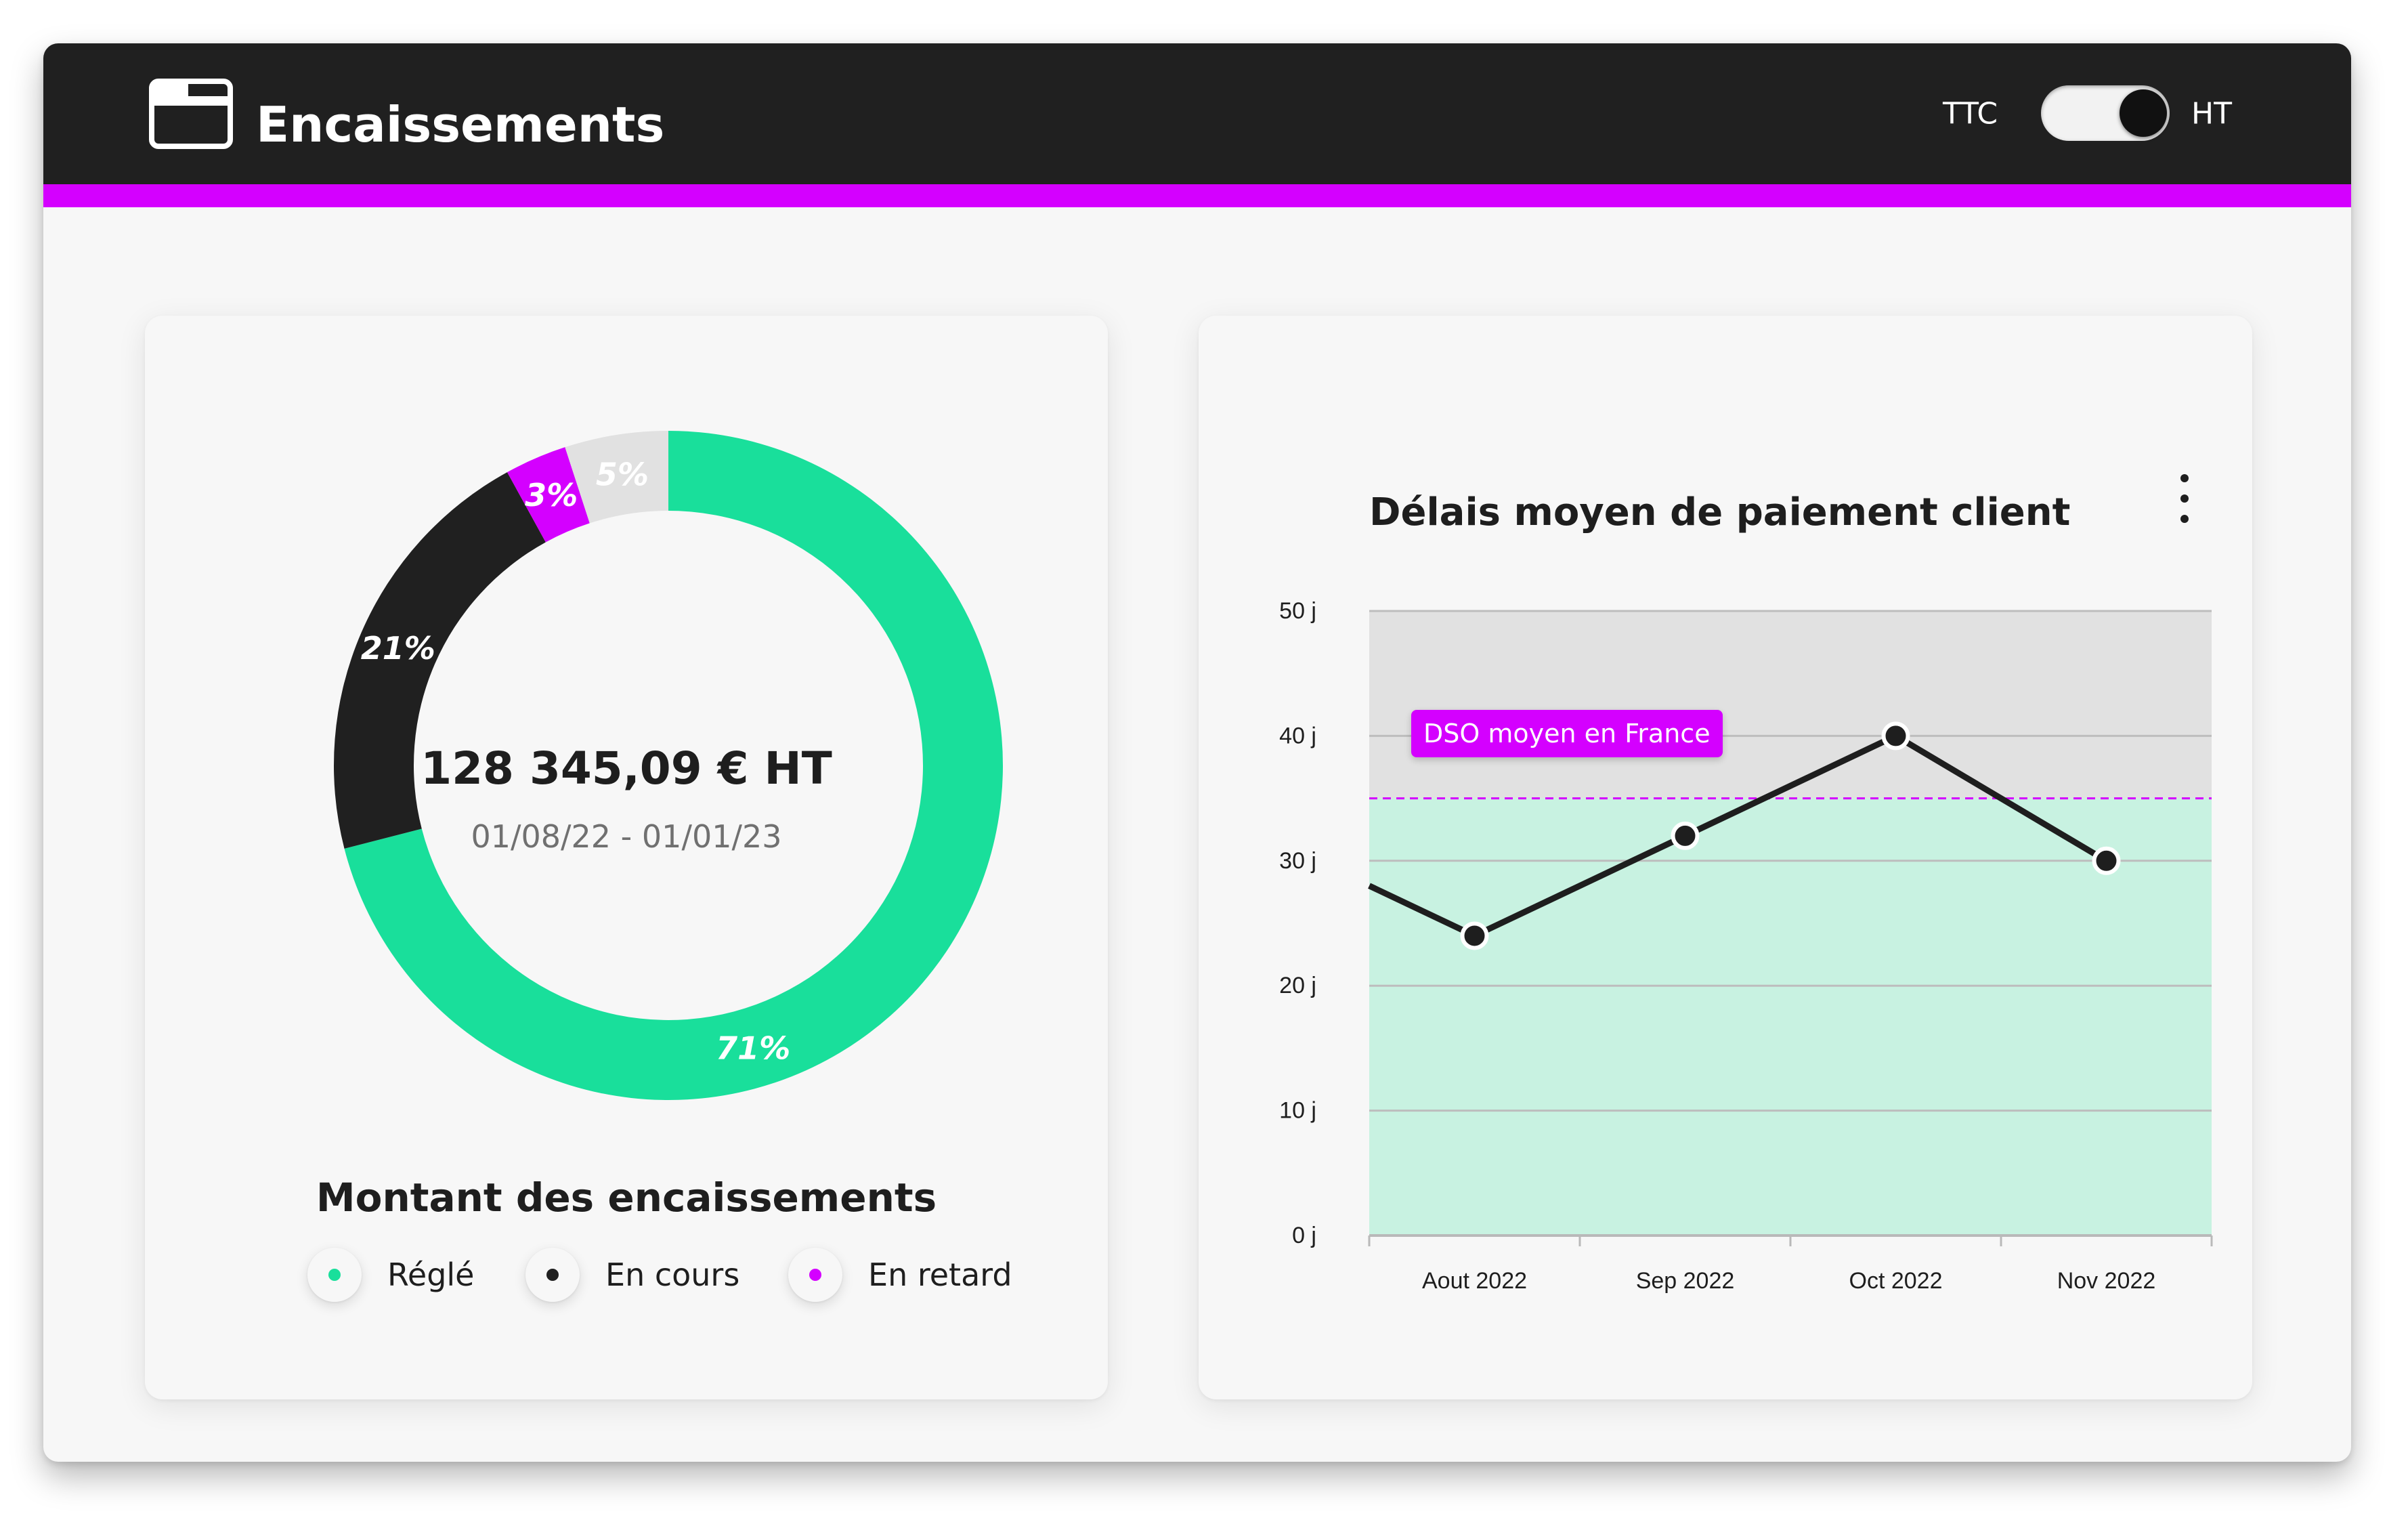 This screenshot has height=1520, width=2408. What do you see at coordinates (431, 1275) in the screenshot?
I see `legend-label-regle: Réglé` at bounding box center [431, 1275].